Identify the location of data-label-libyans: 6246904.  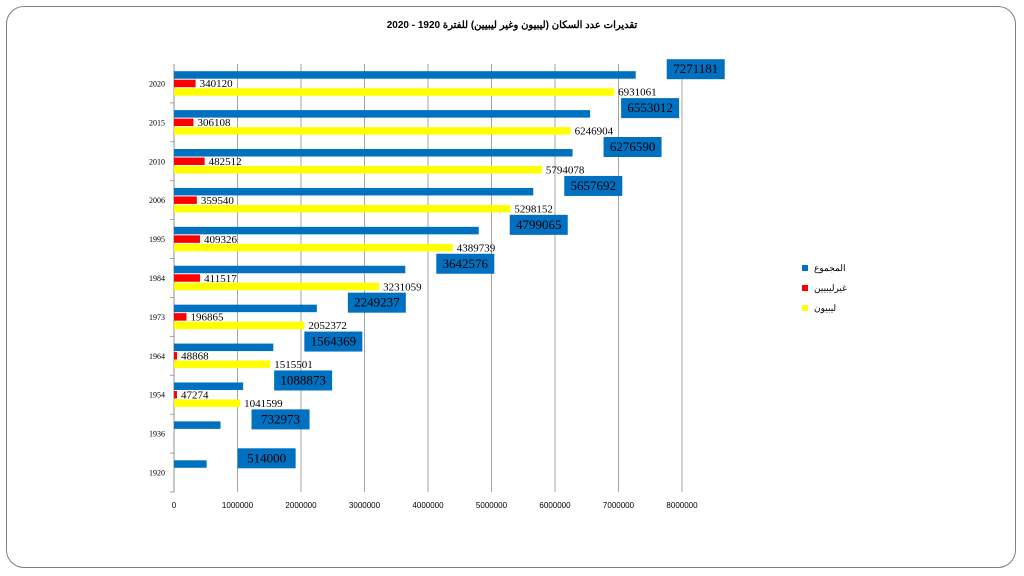
(594, 132).